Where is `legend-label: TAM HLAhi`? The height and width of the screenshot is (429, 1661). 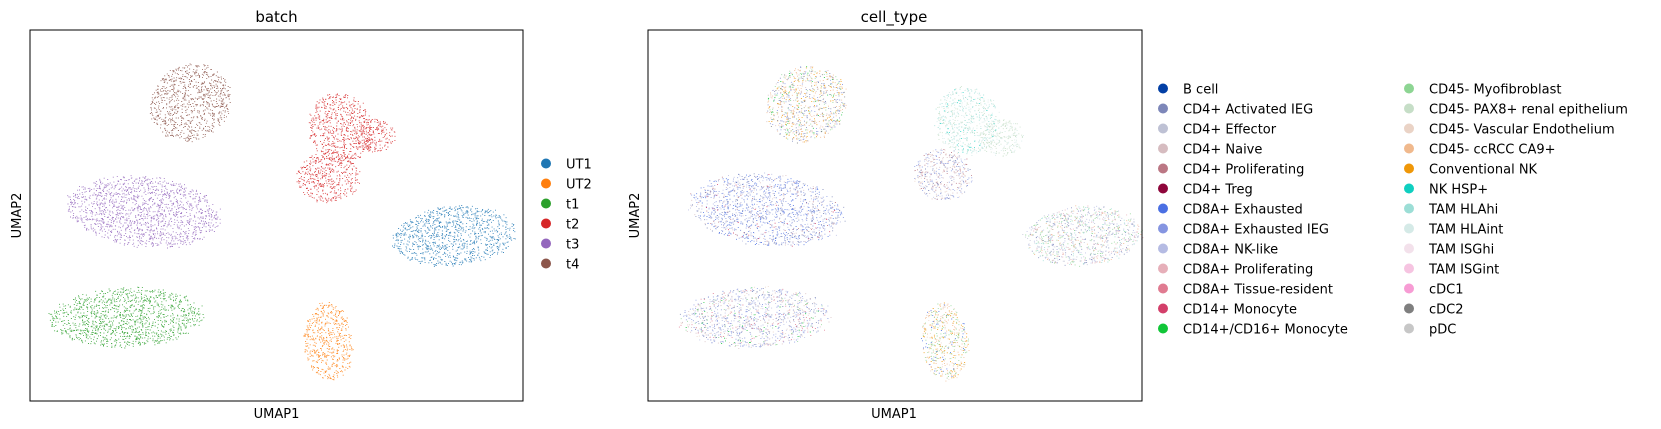
legend-label: TAM HLAhi is located at coordinates (1463, 210).